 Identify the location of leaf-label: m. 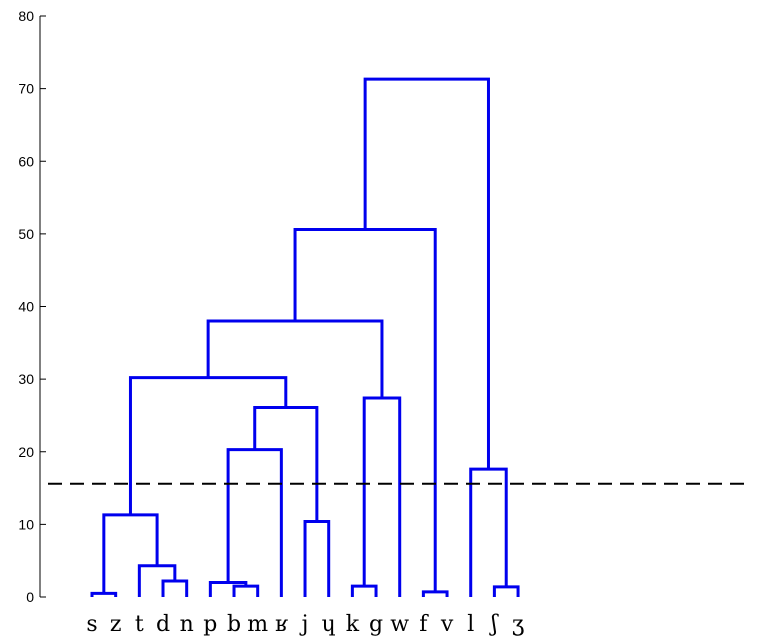
(257, 624).